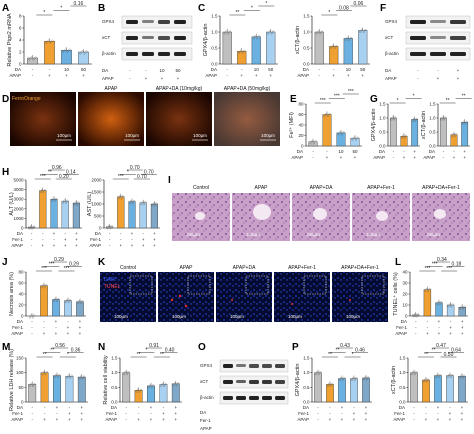 Image resolution: width=474 pixels, height=434 pixels. I want to click on significance-label: *, so click(146, 351).